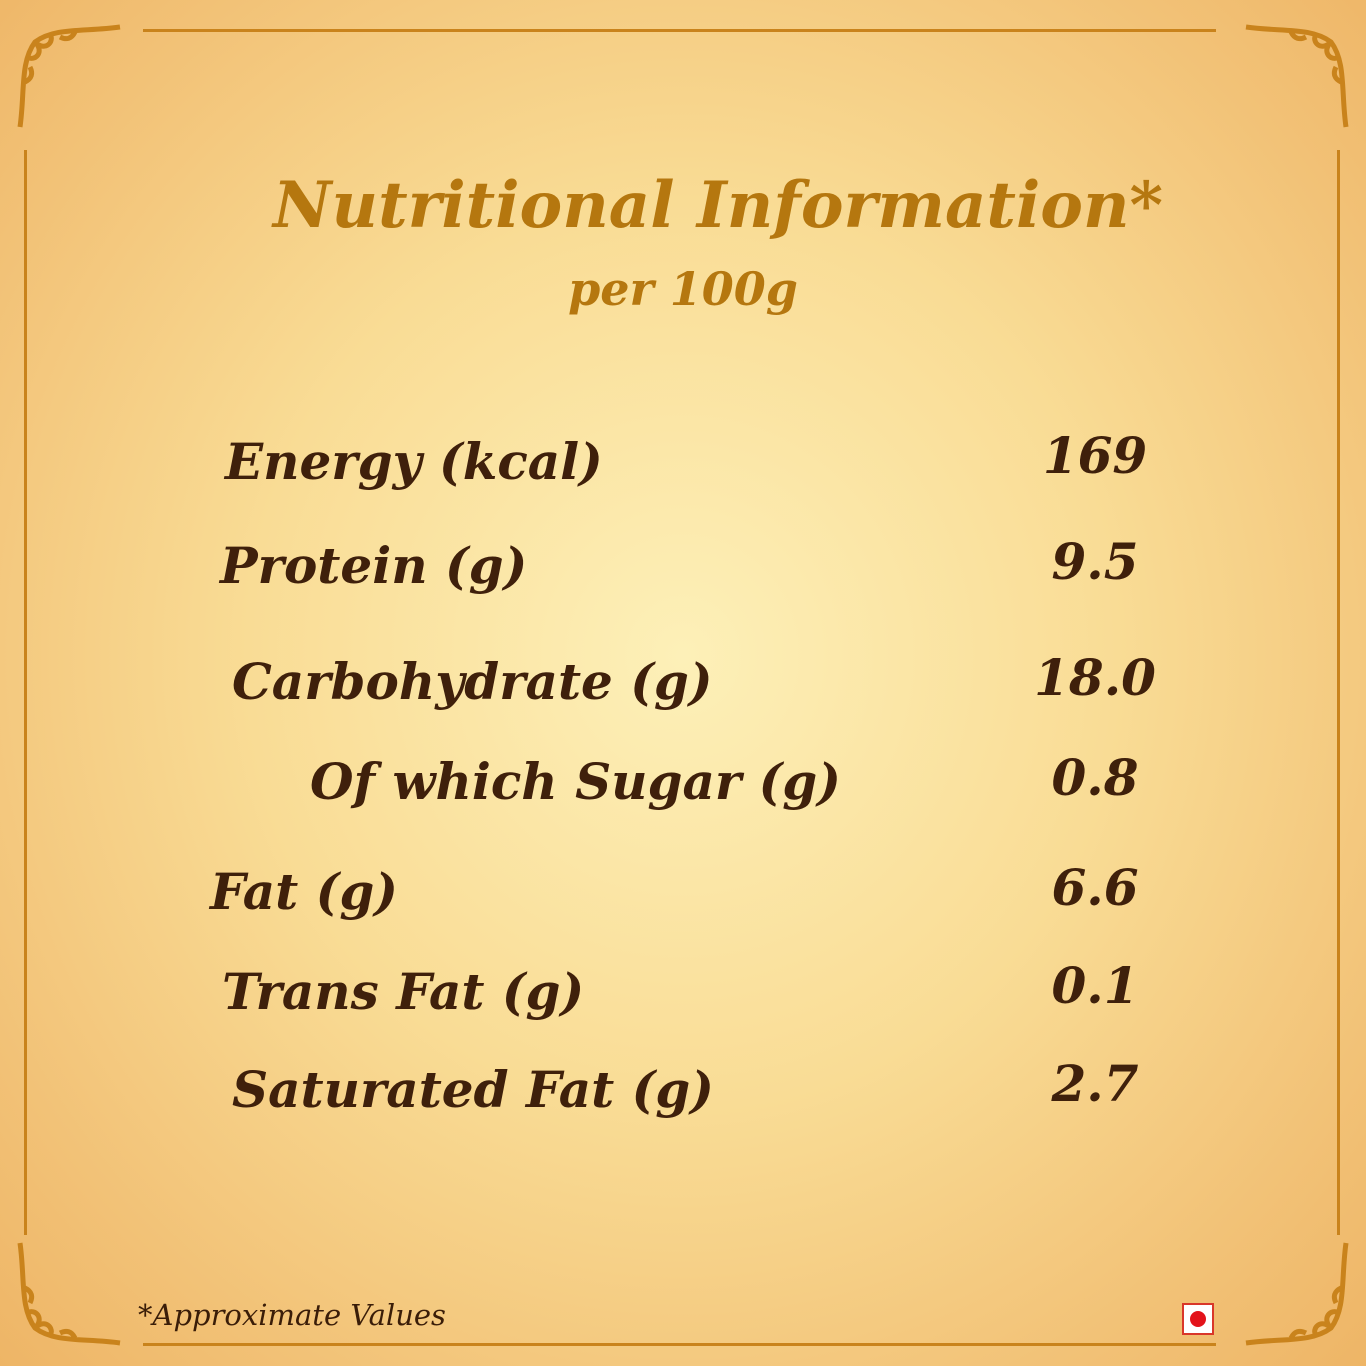 This screenshot has height=1366, width=1366. I want to click on nutrition-row: Saturated Fat (g) 2.7, so click(683, 1092).